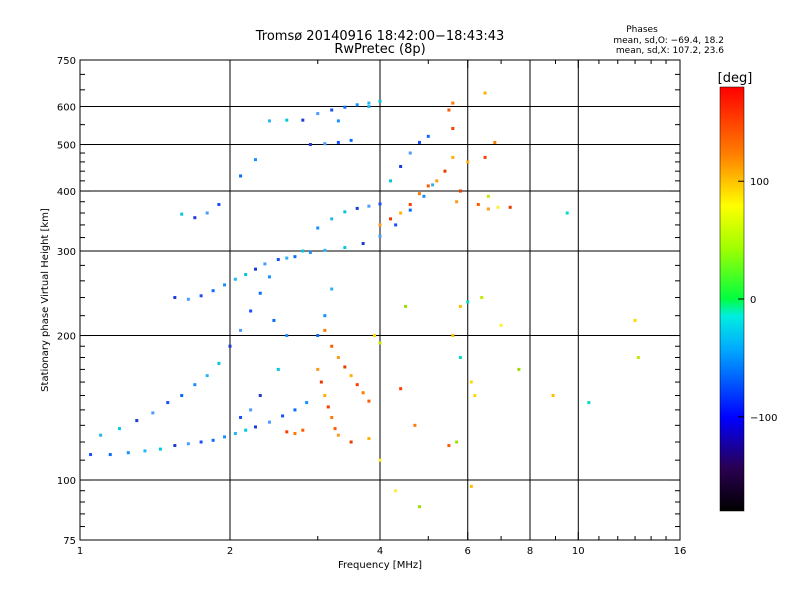 The height and width of the screenshot is (600, 800). I want to click on y-tick-label: 300, so click(66, 252).